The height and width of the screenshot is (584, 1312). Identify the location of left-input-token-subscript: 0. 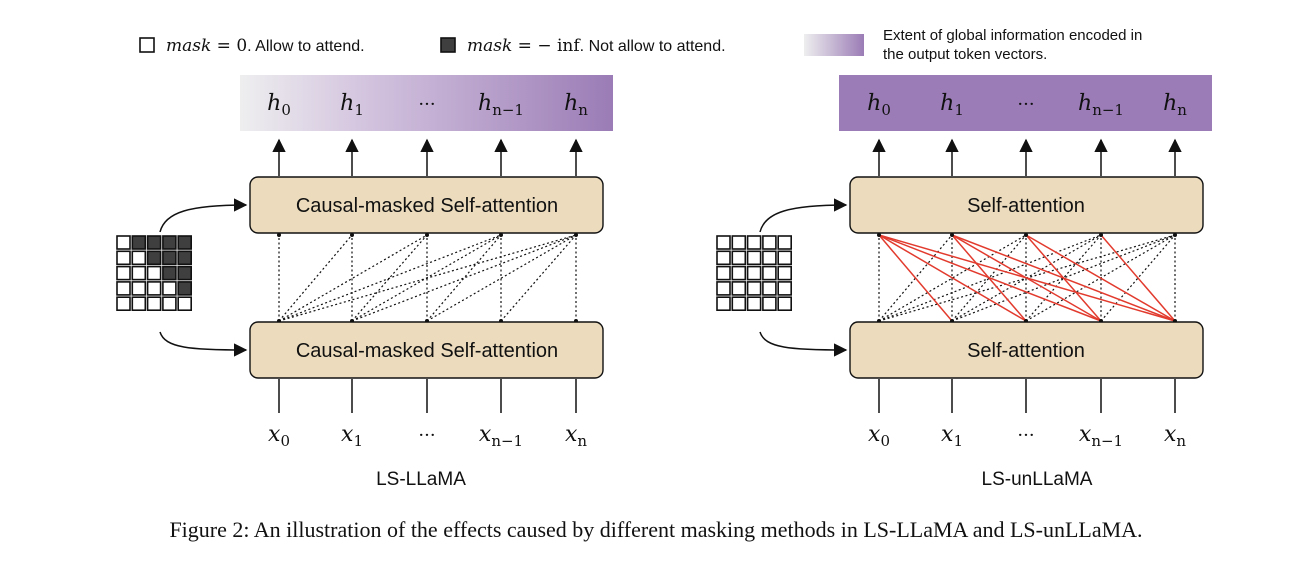
(285, 441).